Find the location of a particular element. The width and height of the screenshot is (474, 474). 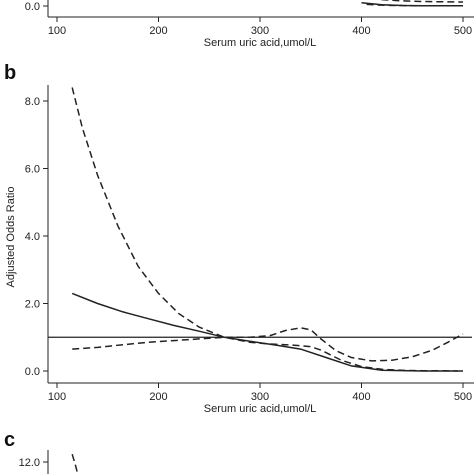

panel-b-letter: b is located at coordinates (10, 73).